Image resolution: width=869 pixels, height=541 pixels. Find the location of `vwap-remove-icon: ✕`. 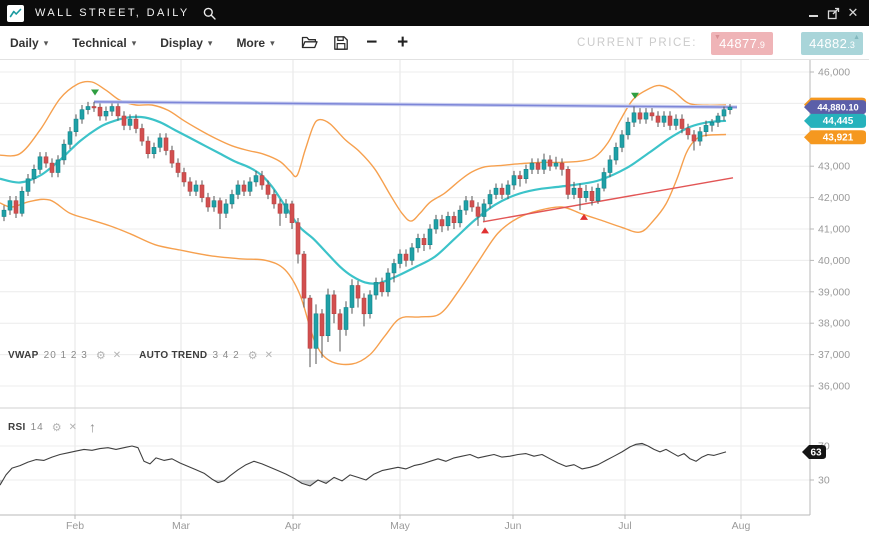

vwap-remove-icon: ✕ is located at coordinates (117, 355).